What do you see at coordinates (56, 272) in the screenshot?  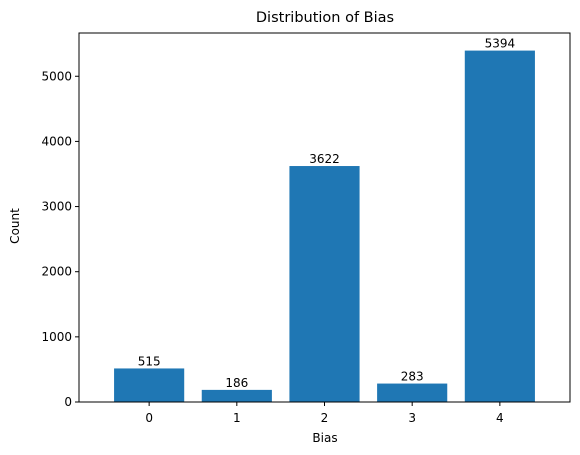 I see `y-tick-label: 2000` at bounding box center [56, 272].